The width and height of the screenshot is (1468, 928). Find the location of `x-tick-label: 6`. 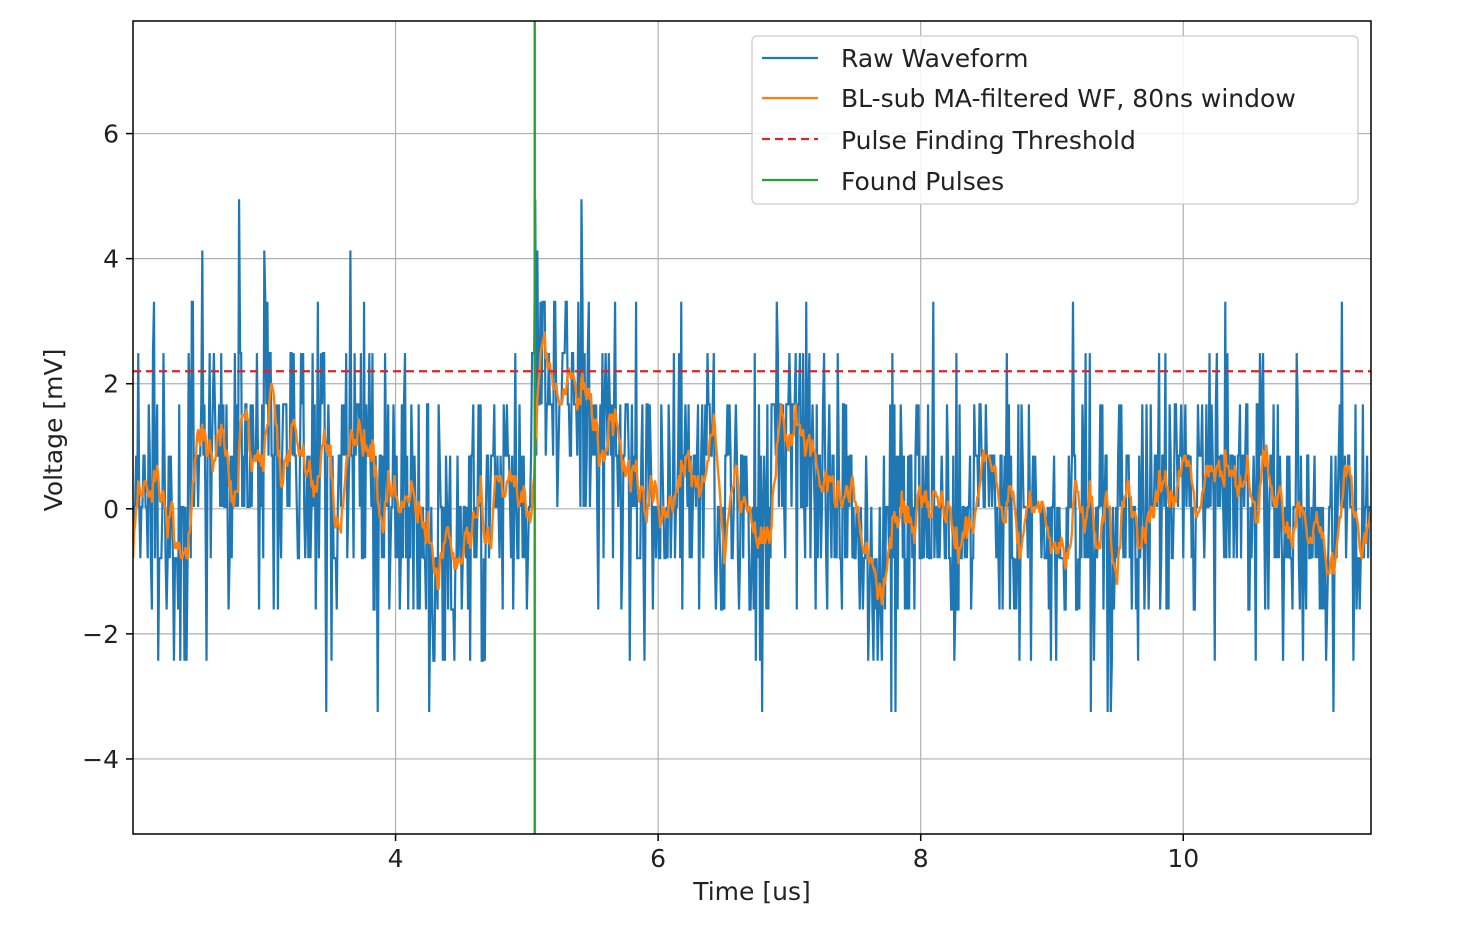

x-tick-label: 6 is located at coordinates (658, 858).